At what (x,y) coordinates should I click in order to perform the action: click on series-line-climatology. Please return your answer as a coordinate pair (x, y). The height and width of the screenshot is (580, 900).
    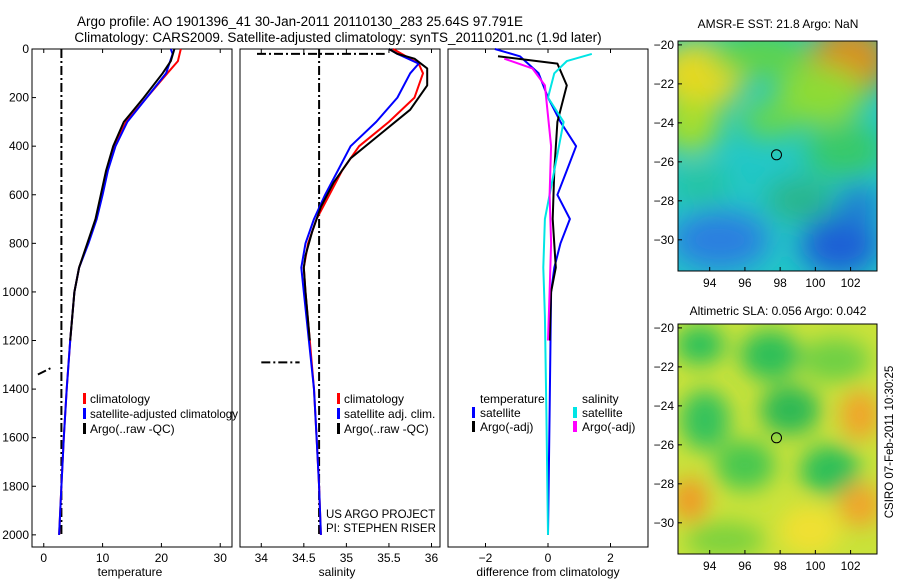
    Looking at the image, I should click on (363, 291).